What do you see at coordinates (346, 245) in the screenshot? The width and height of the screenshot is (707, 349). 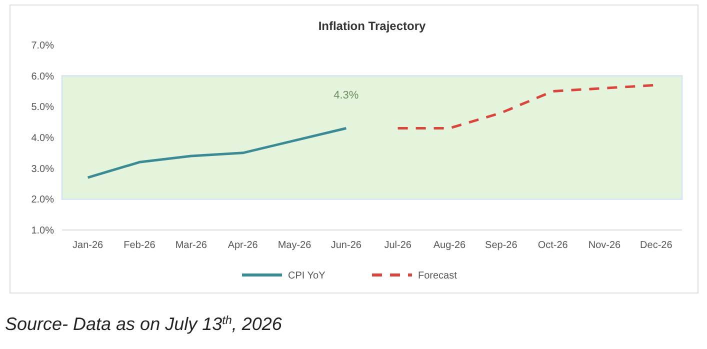 I see `x-tick-label: Jun-26` at bounding box center [346, 245].